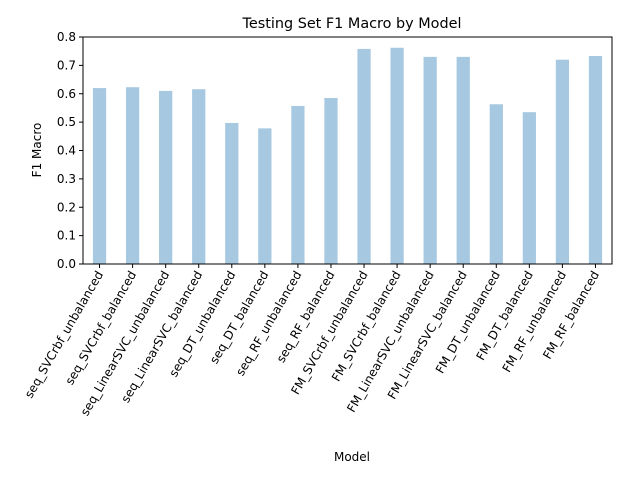 The width and height of the screenshot is (640, 484). Describe the element at coordinates (66, 151) in the screenshot. I see `y-tick-label: 0.4` at that location.